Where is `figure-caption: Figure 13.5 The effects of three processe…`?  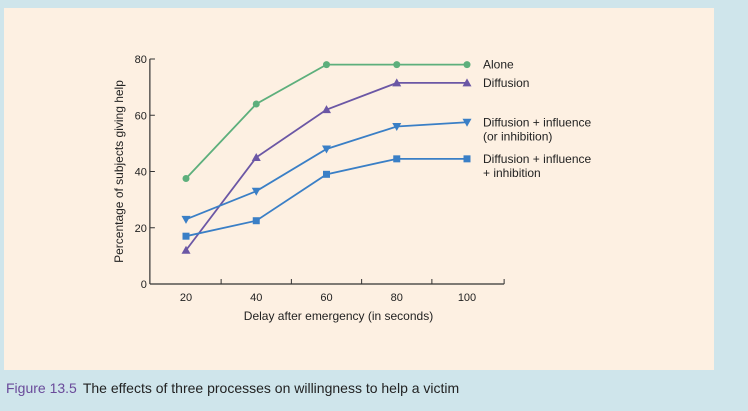 figure-caption: Figure 13.5 The effects of three processe… is located at coordinates (232, 388).